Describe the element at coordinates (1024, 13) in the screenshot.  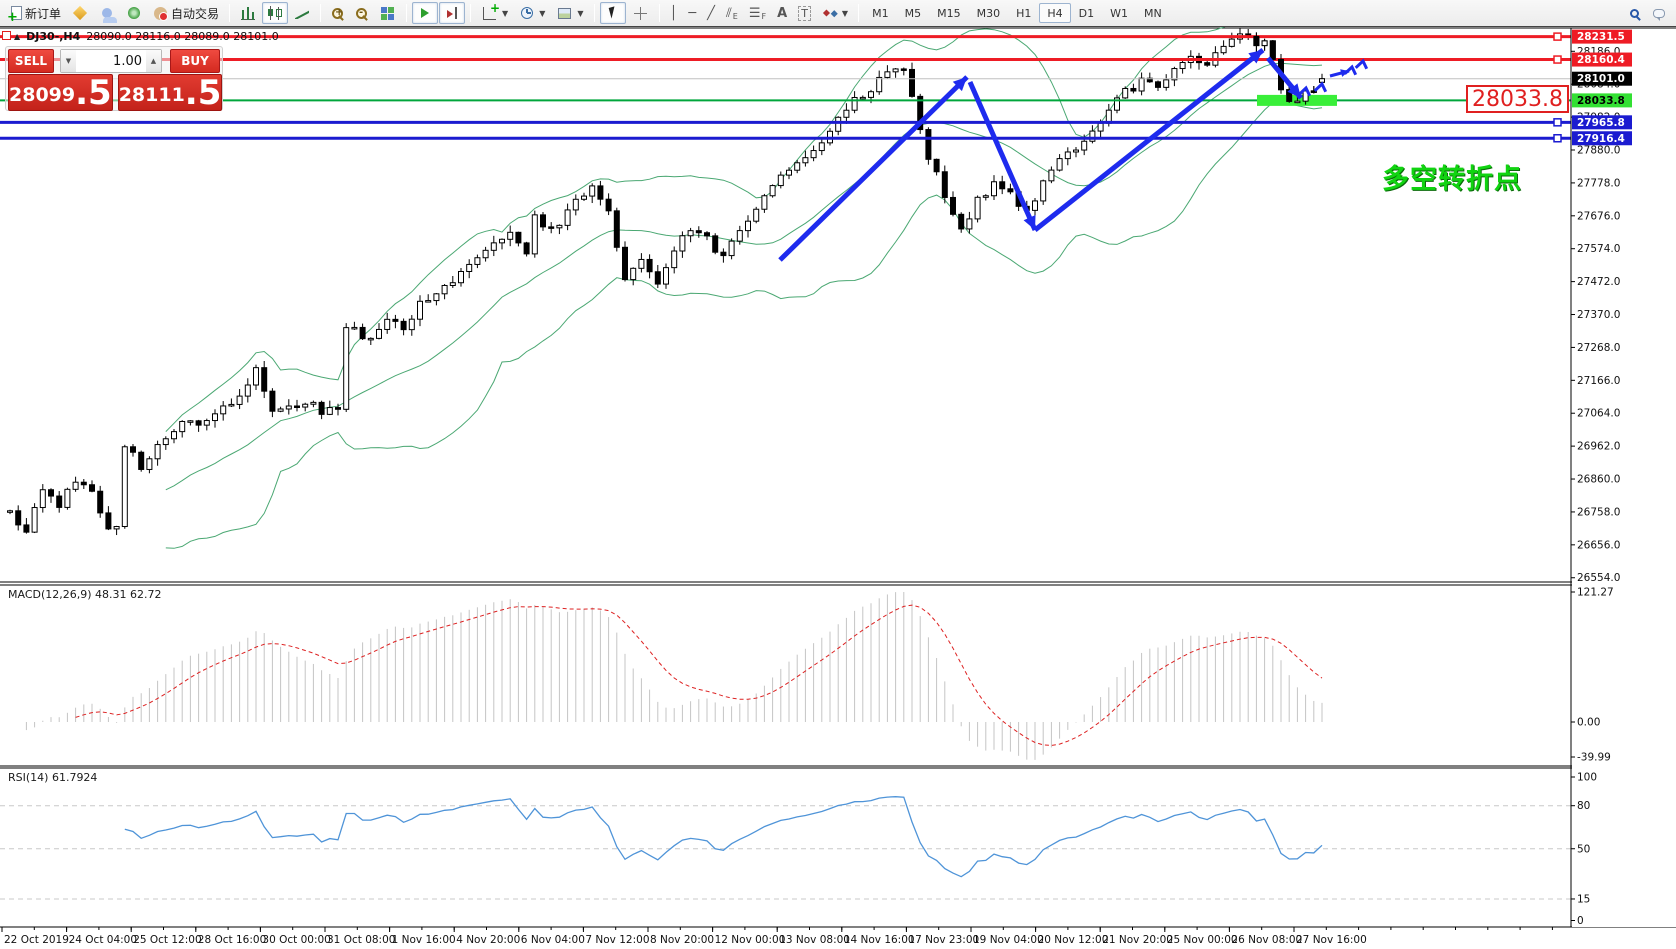
I see `timeframe-h1: H1` at that location.